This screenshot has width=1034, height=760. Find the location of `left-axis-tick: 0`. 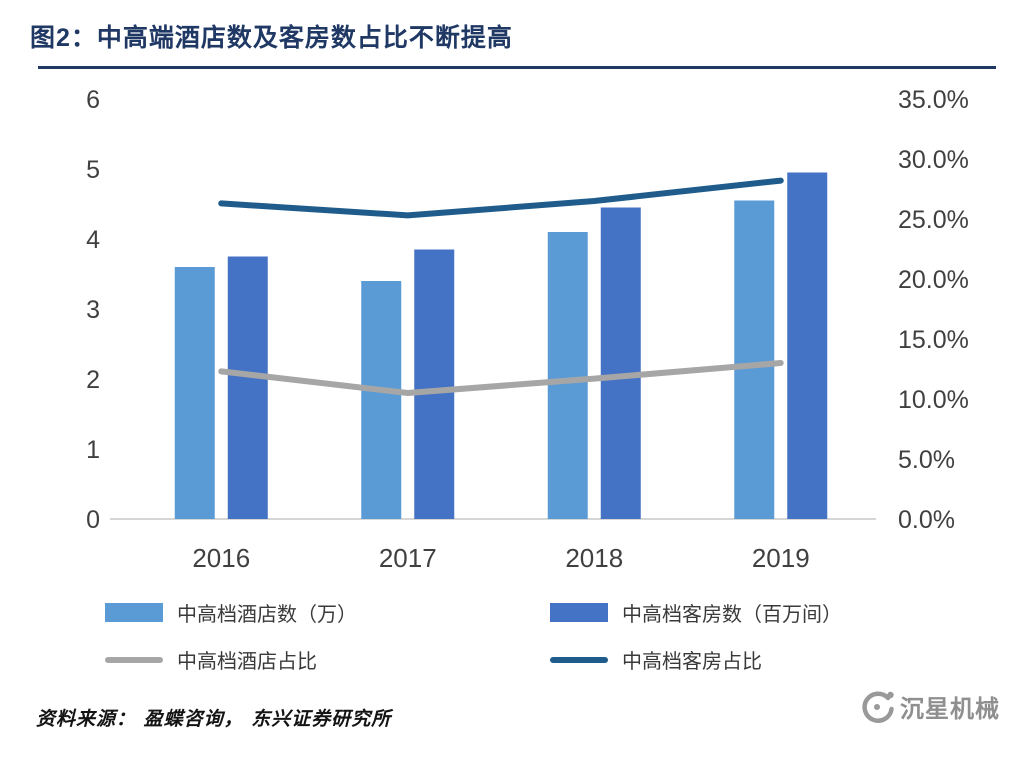

left-axis-tick: 0 is located at coordinates (93, 520).